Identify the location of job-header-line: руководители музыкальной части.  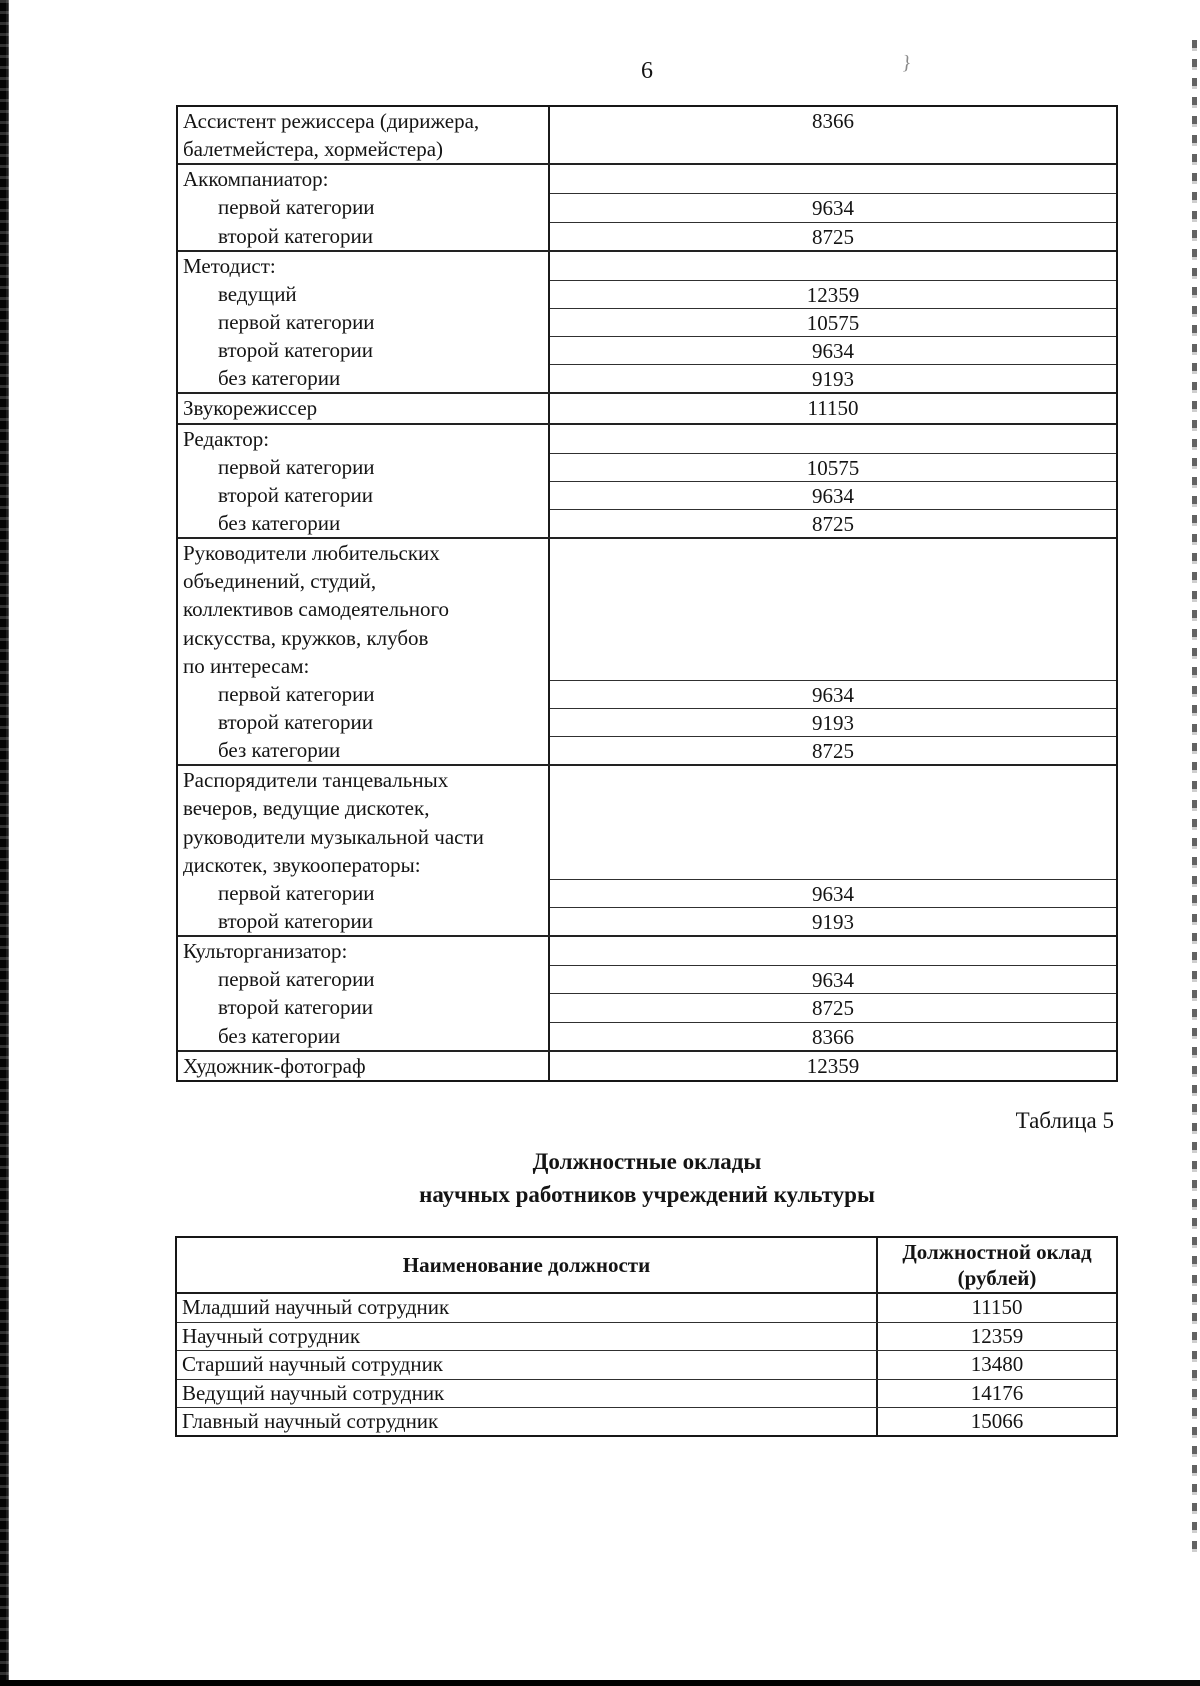
(333, 836).